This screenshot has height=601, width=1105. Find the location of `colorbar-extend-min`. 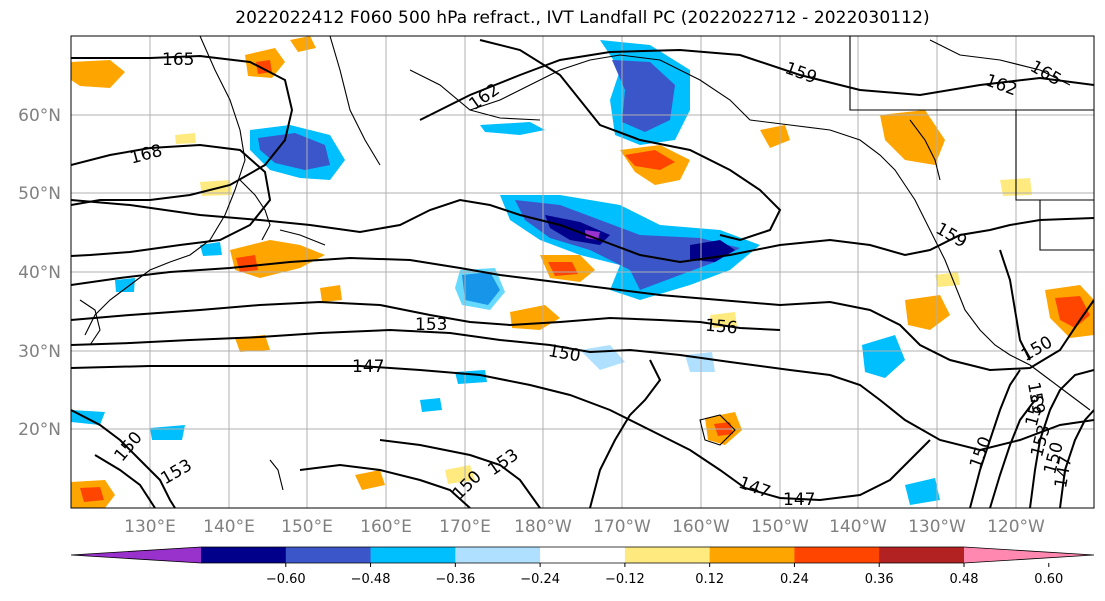

colorbar-extend-min is located at coordinates (136, 555).